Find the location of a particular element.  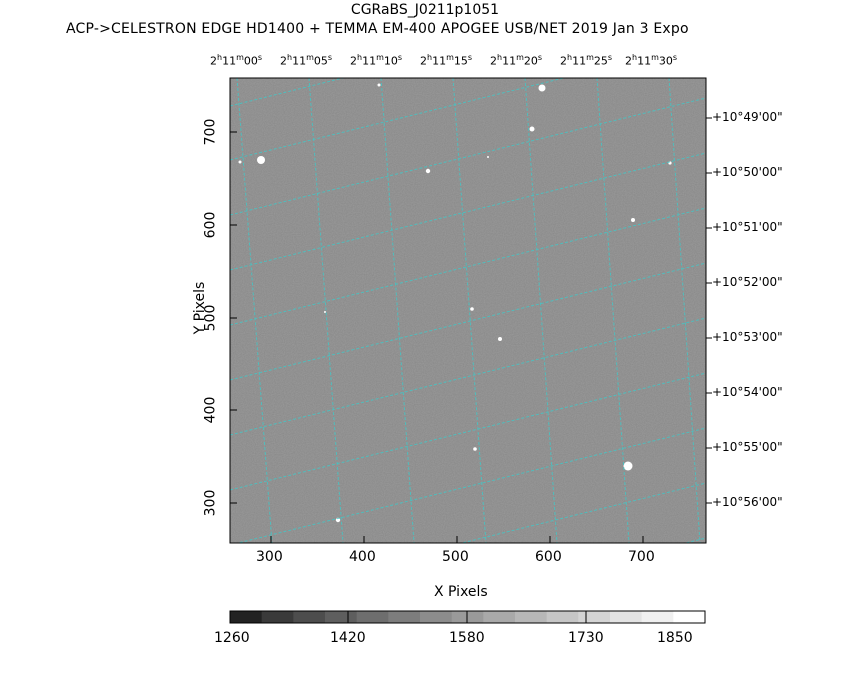

ra-tick-label: 2h11m15s is located at coordinates (446, 60).